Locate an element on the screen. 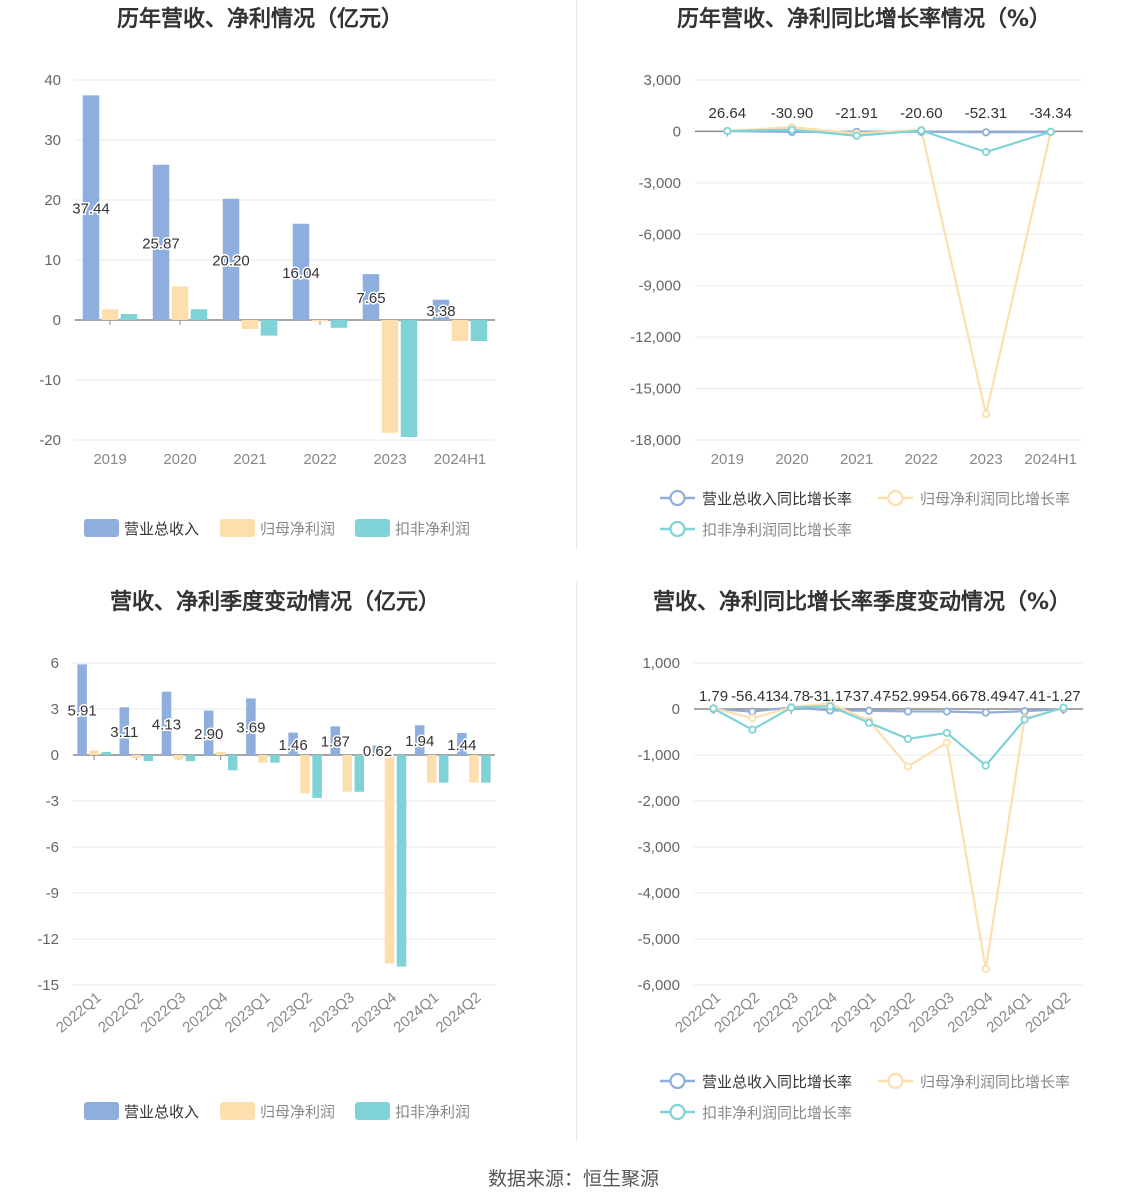 This screenshot has width=1147, height=1202. line-value-label: -52.31 is located at coordinates (986, 113).